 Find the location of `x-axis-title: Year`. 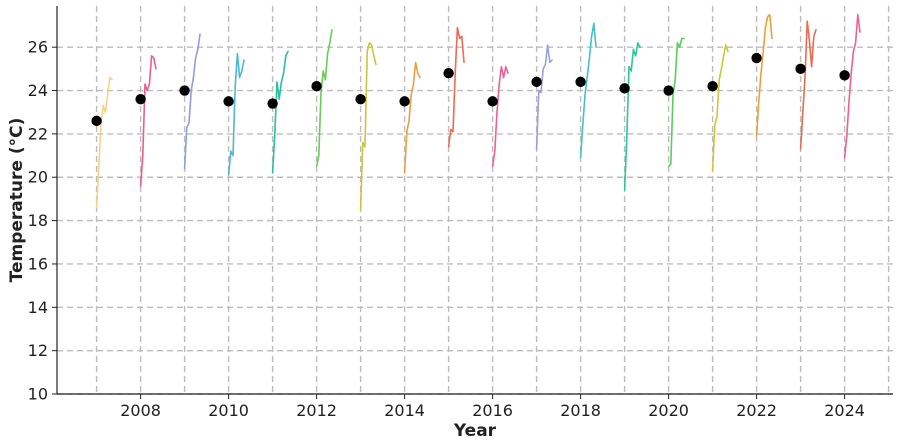

x-axis-title: Year is located at coordinates (475, 431).